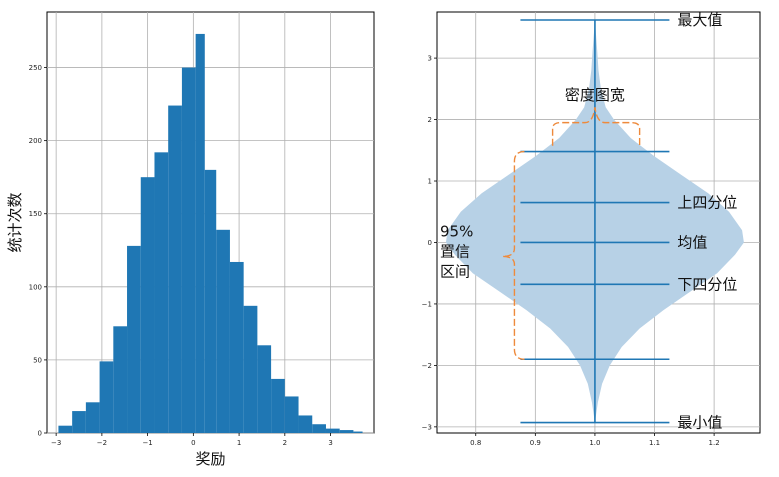  Describe the element at coordinates (654, 443) in the screenshot. I see `violin-x-tick-label: 1.1` at that location.